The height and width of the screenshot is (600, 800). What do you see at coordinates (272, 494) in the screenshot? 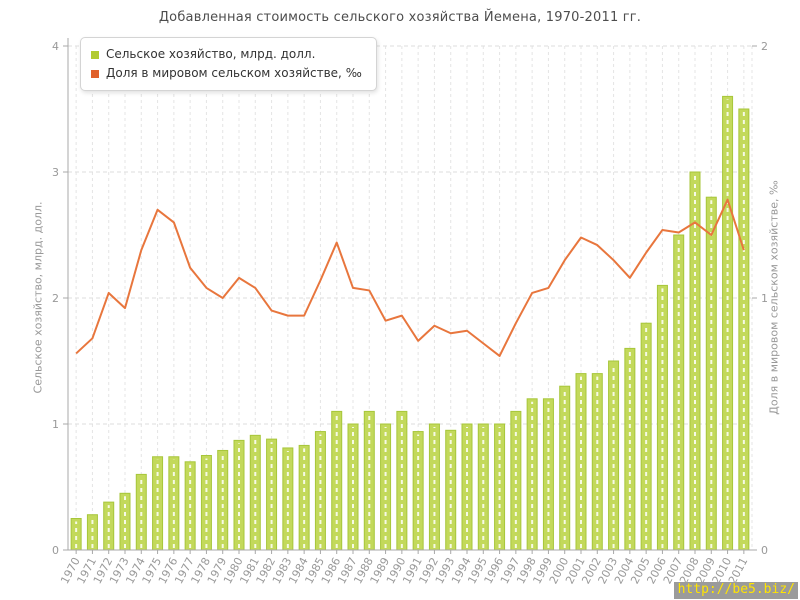
I see `bar-1982` at bounding box center [272, 494].